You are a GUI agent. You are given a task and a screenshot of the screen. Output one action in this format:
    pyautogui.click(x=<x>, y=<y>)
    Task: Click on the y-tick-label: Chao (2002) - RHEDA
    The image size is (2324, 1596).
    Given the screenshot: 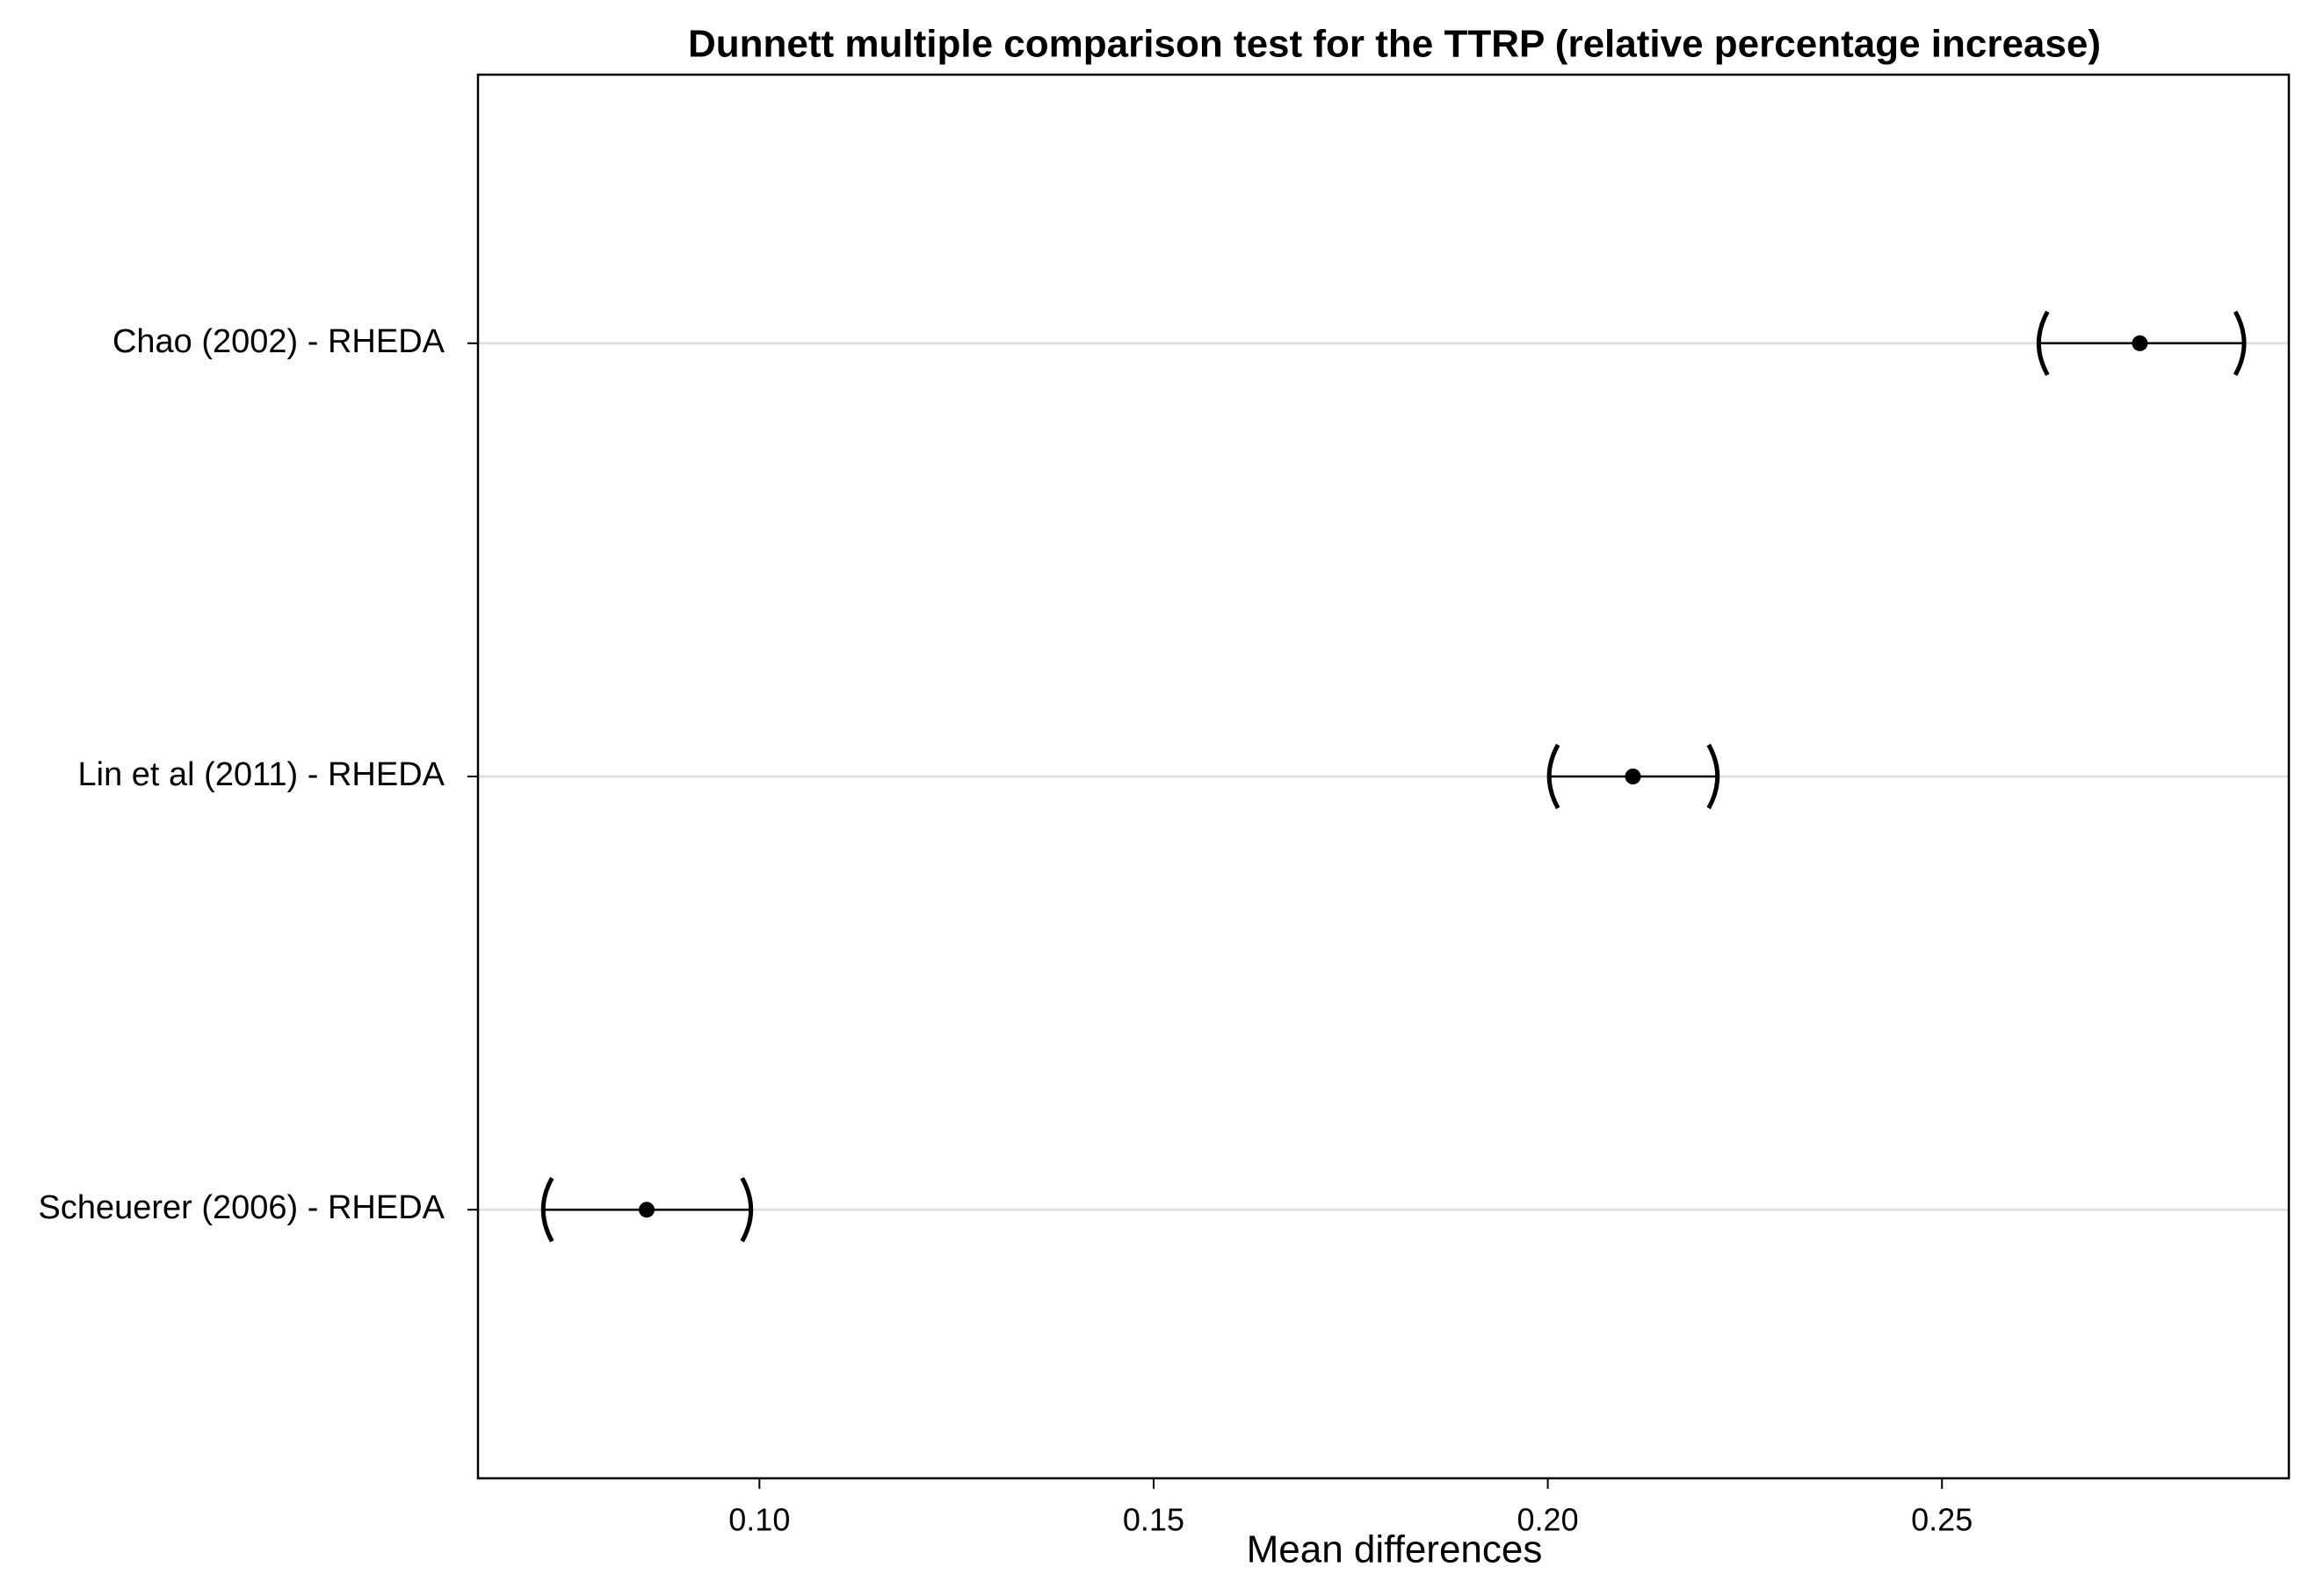 What is the action you would take?
    pyautogui.click(x=278, y=341)
    